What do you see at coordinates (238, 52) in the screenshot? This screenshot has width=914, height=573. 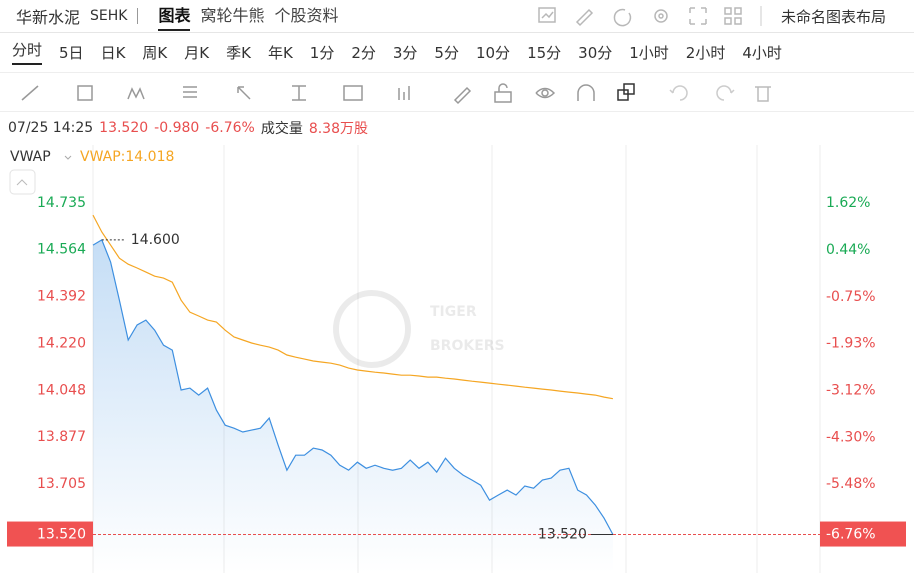 I see `period: 季K` at bounding box center [238, 52].